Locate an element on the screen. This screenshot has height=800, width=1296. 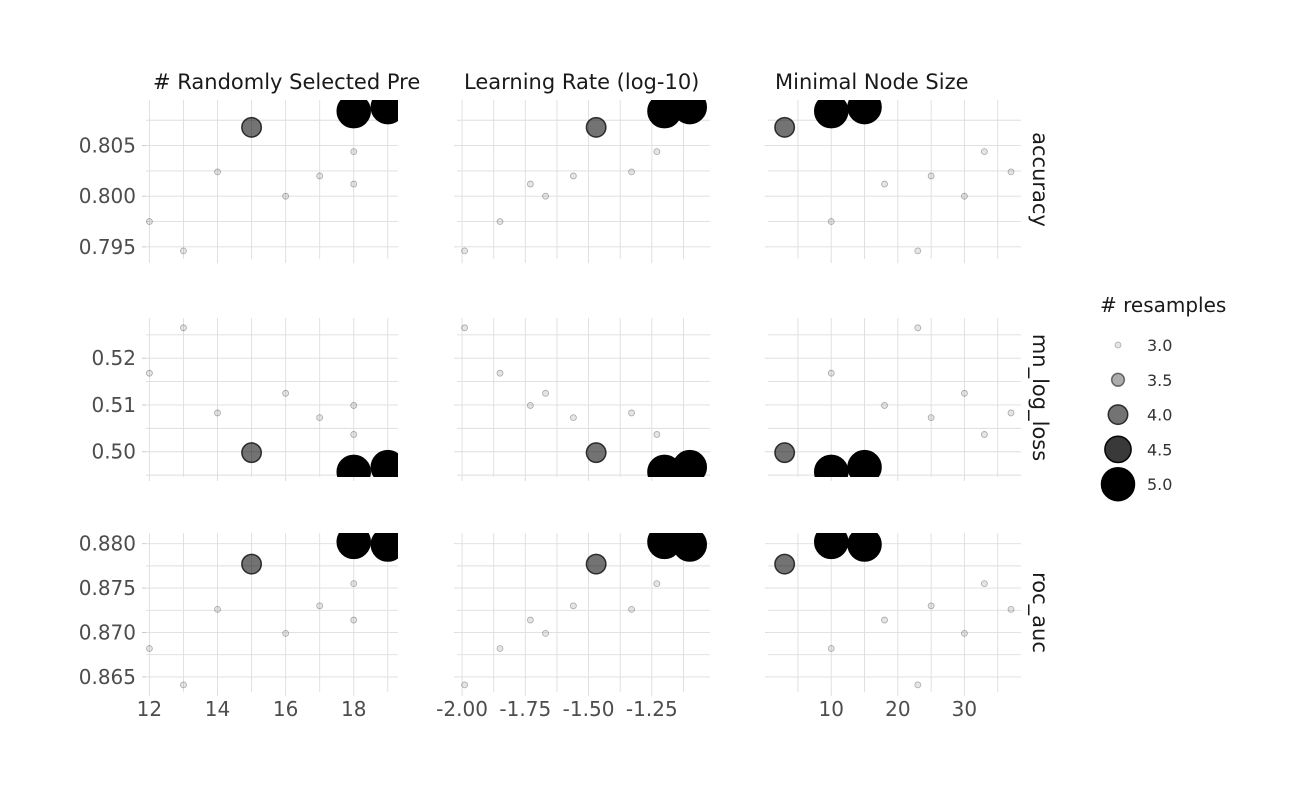
legend-label: 5.0 is located at coordinates (1159, 484).